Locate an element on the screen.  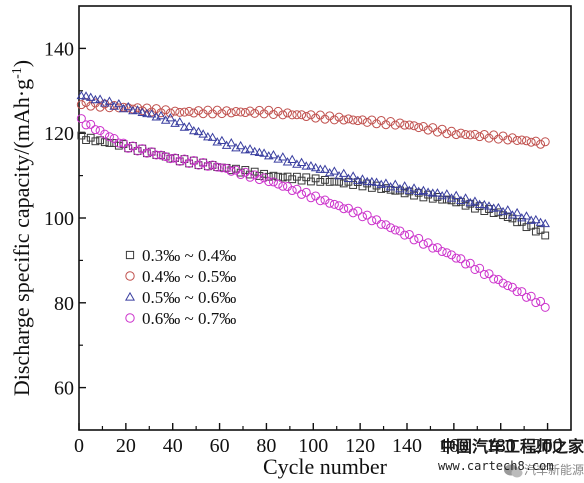
y-axis-title-close: ) is located at coordinates (21, 63).